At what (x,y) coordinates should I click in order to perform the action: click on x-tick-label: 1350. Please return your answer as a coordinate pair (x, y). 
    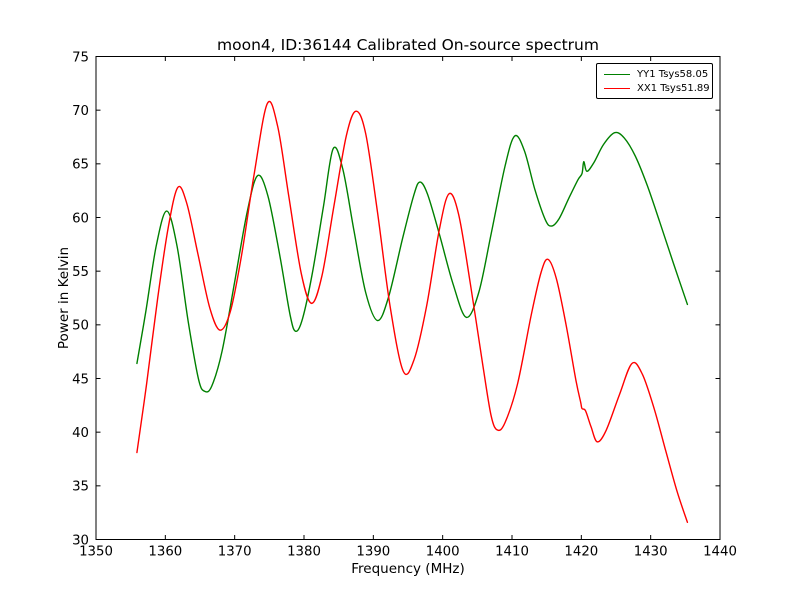
    Looking at the image, I should click on (96, 552).